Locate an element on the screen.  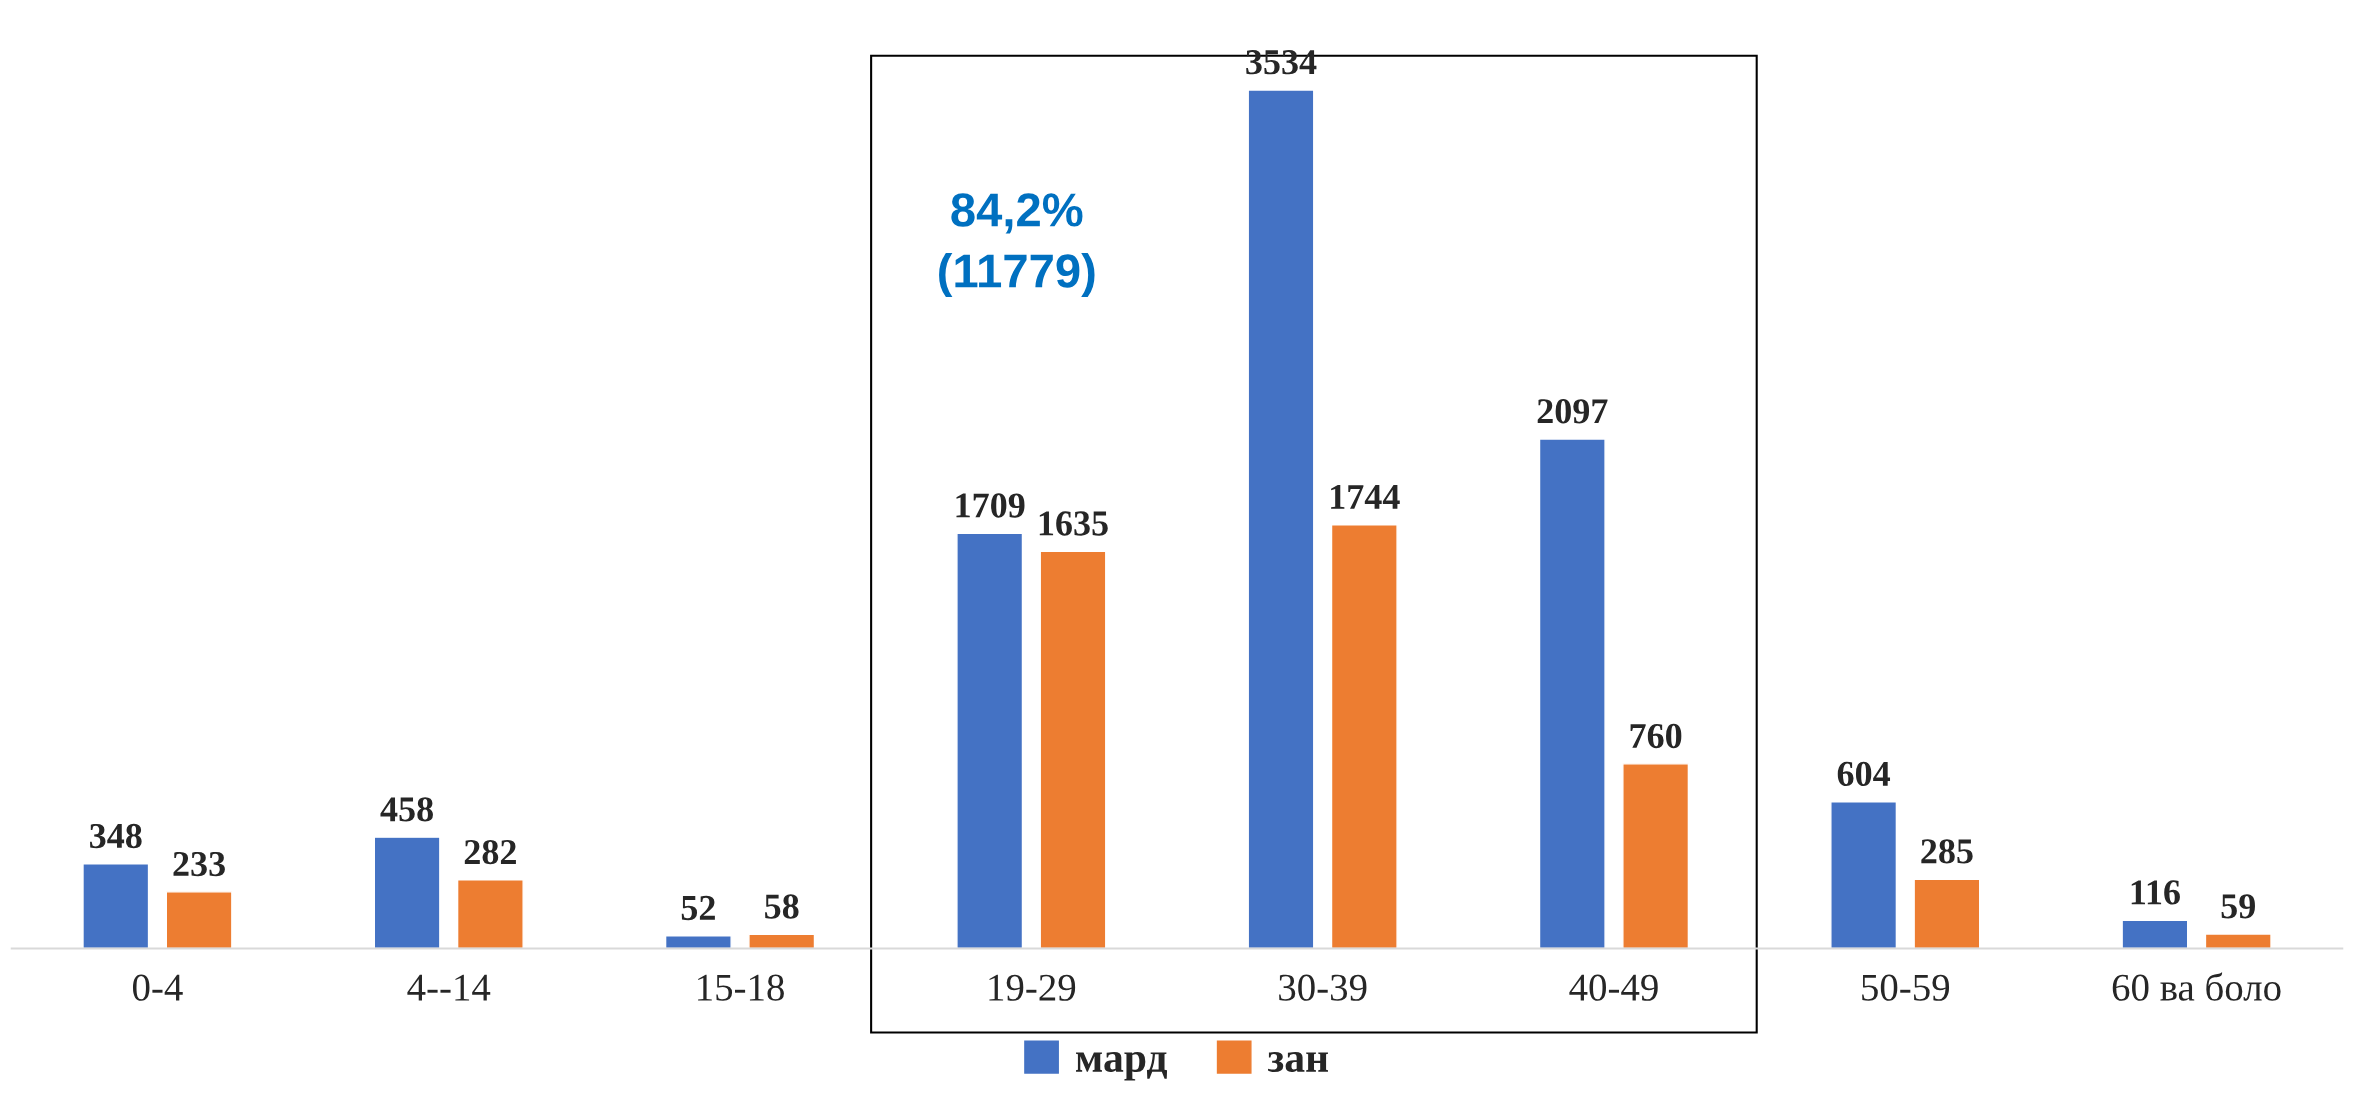
x-tick-label: 60 ва боло is located at coordinates (2196, 986).